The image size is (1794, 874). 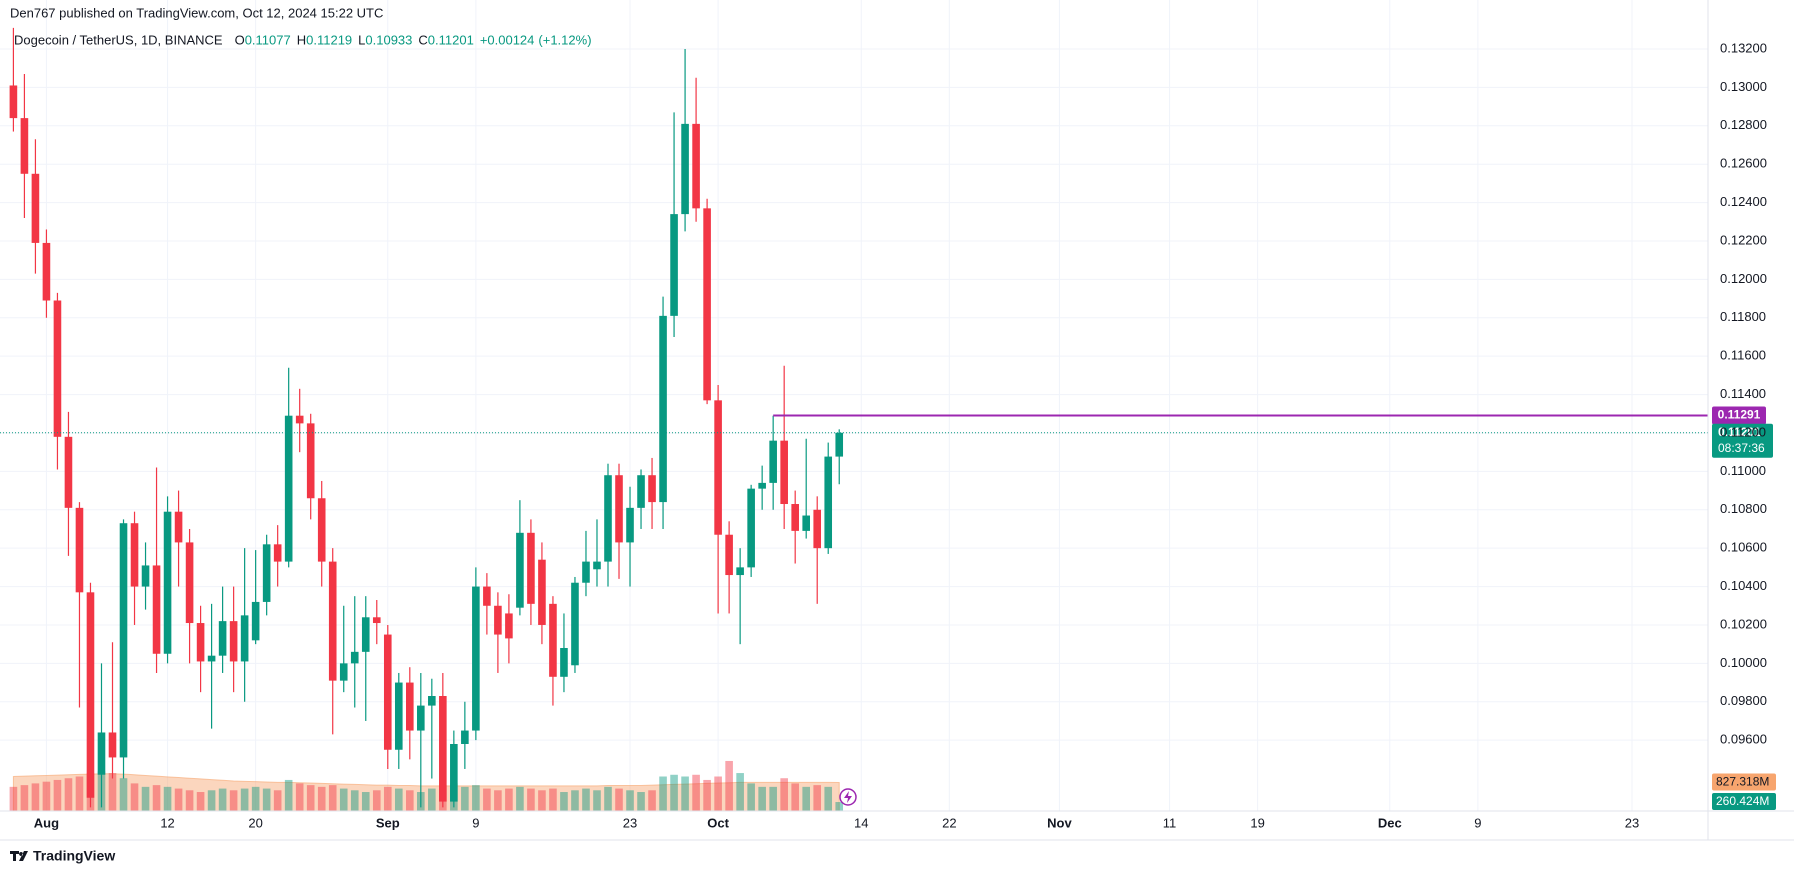 What do you see at coordinates (1743, 623) in the screenshot?
I see `y-tick-label: 0.10200` at bounding box center [1743, 623].